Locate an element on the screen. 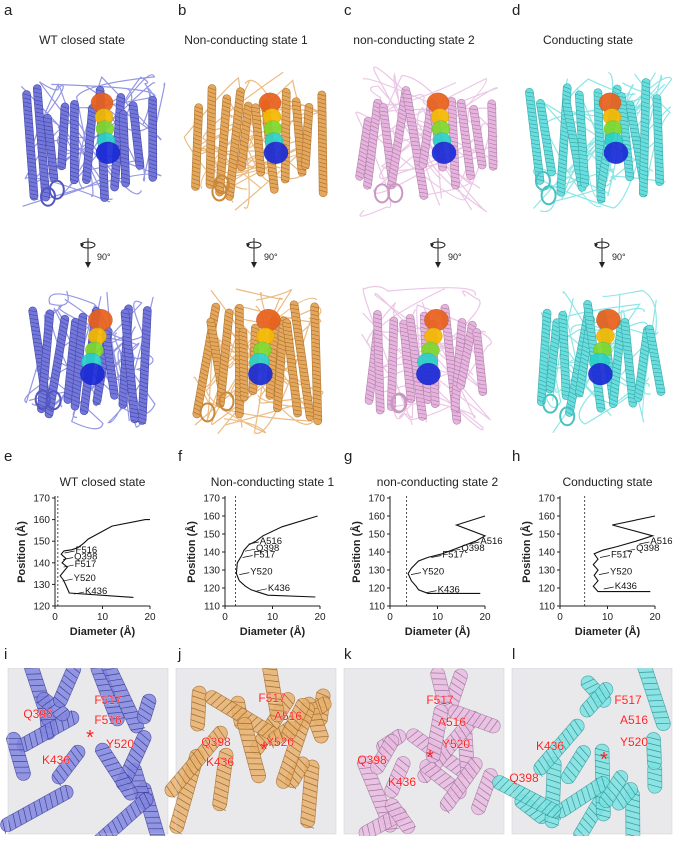 Image resolution: width=685 pixels, height=841 pixels. y-tick-label: 130 is located at coordinates (546, 571).